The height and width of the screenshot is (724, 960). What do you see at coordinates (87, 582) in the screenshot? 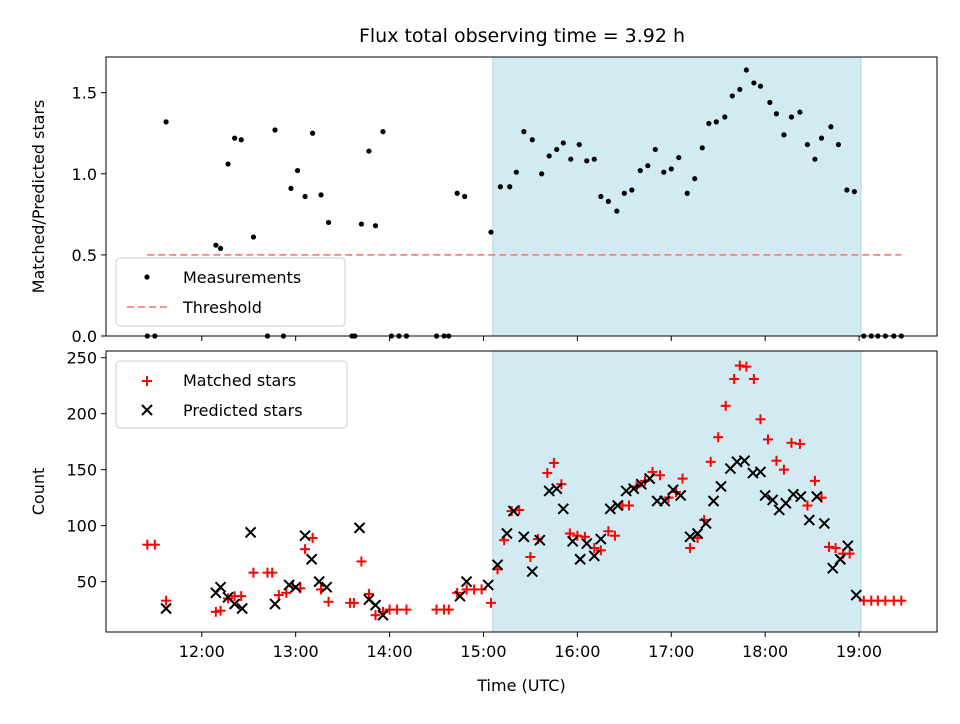
I see `y-tick-label: 50` at bounding box center [87, 582].